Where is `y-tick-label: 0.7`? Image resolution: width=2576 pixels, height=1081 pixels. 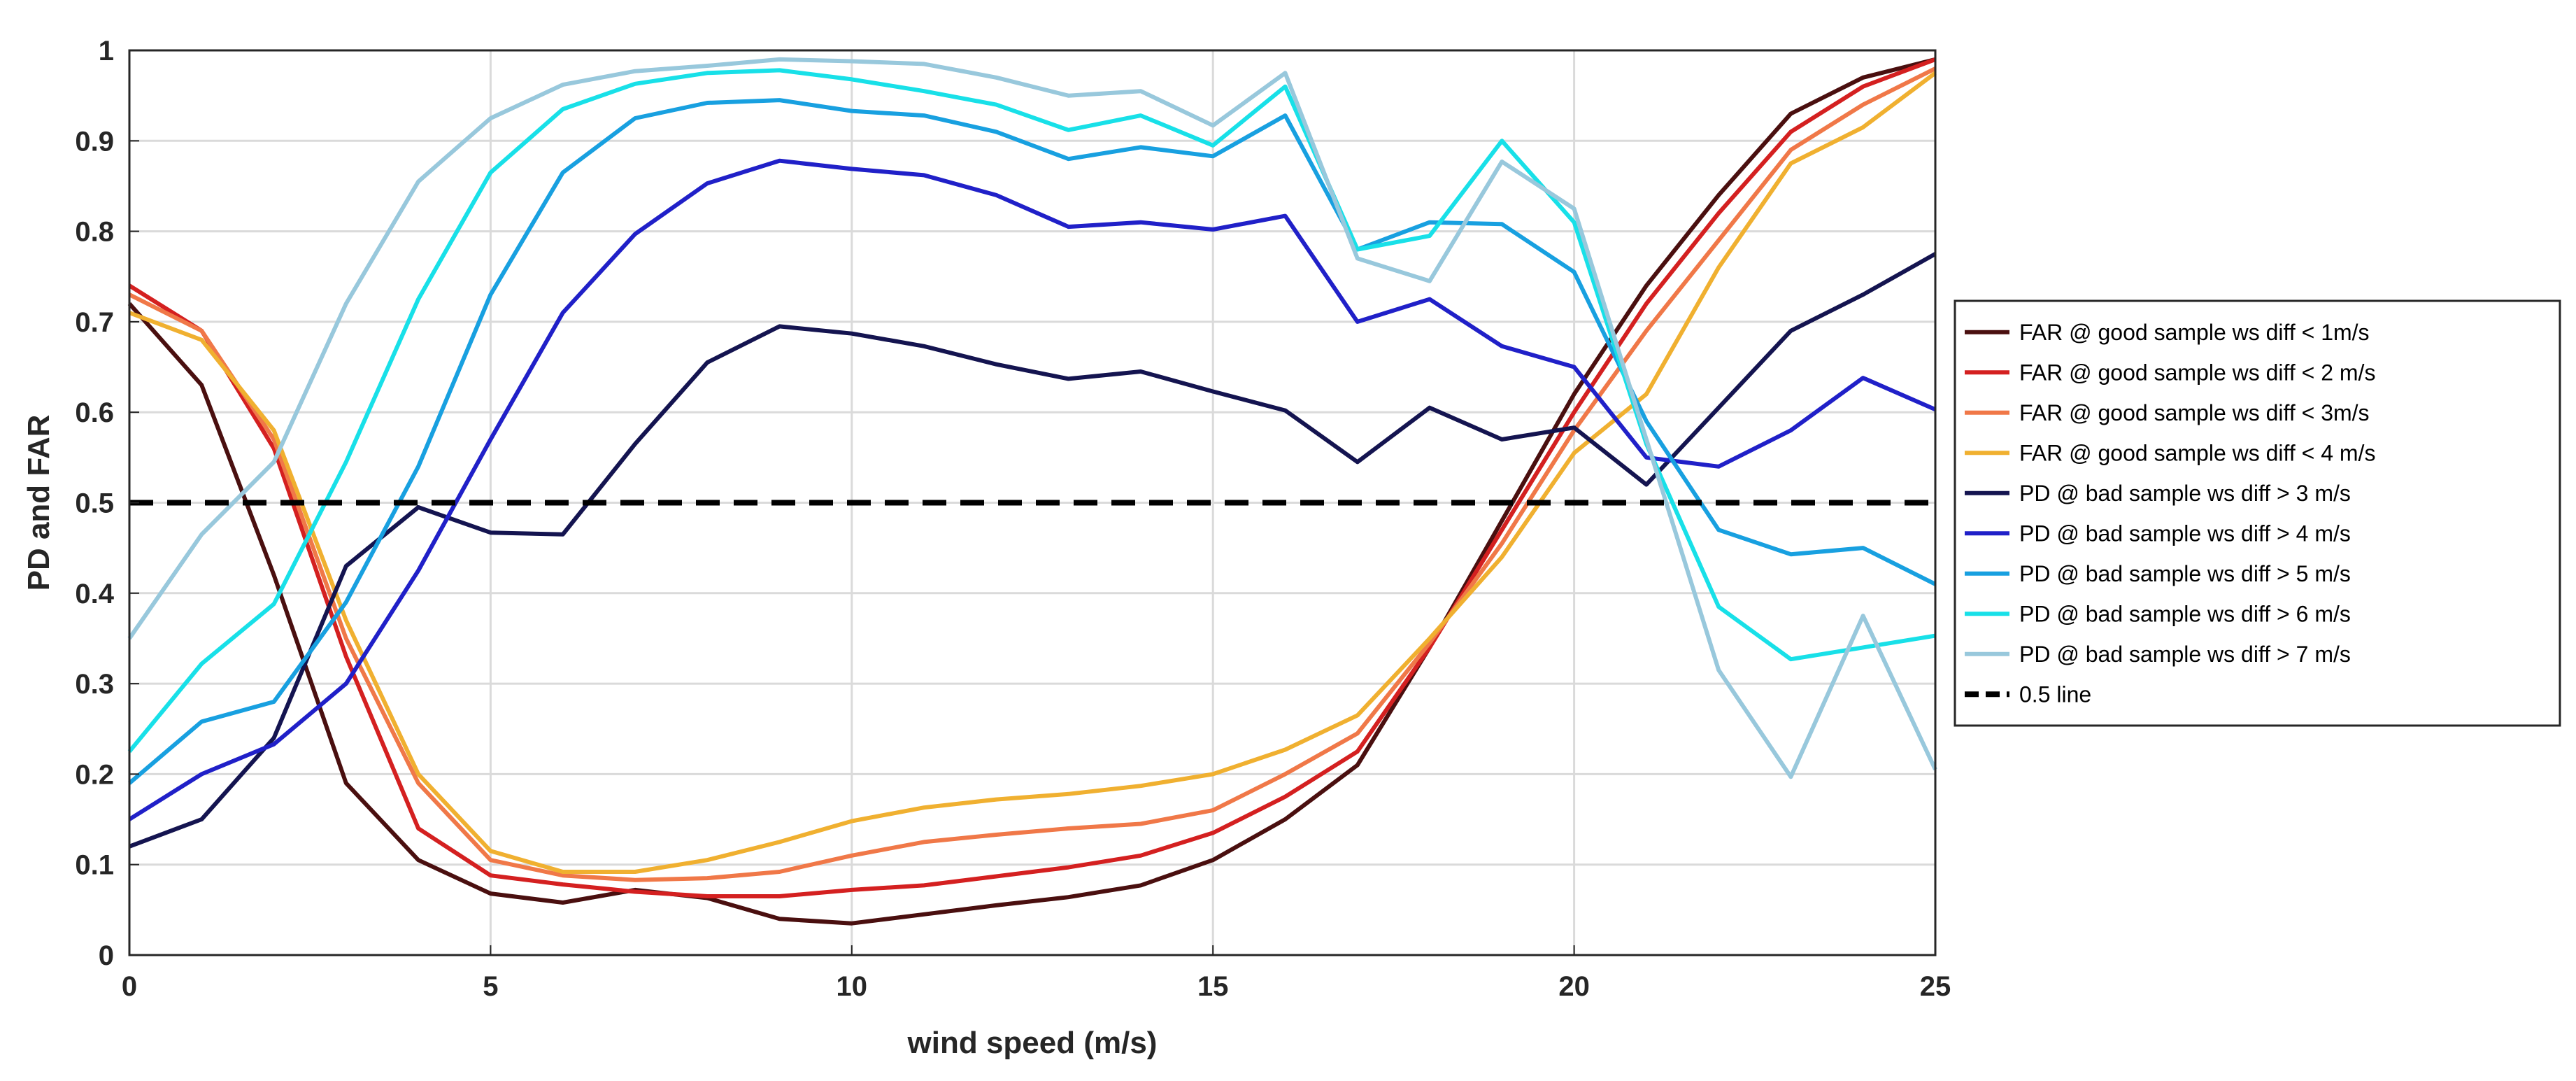
y-tick-label: 0.7 is located at coordinates (94, 322).